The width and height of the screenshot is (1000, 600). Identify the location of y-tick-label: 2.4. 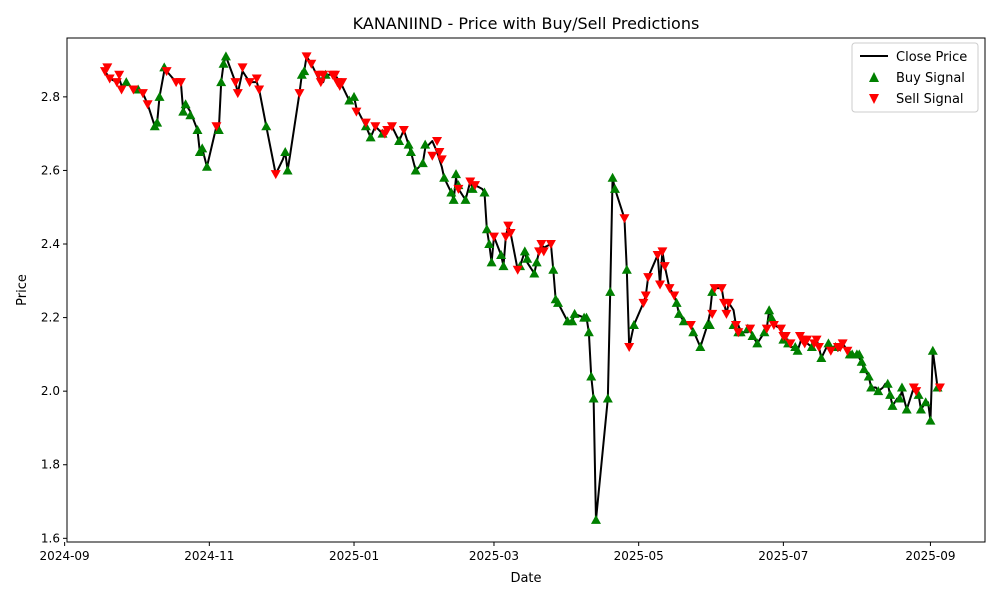
(50, 244).